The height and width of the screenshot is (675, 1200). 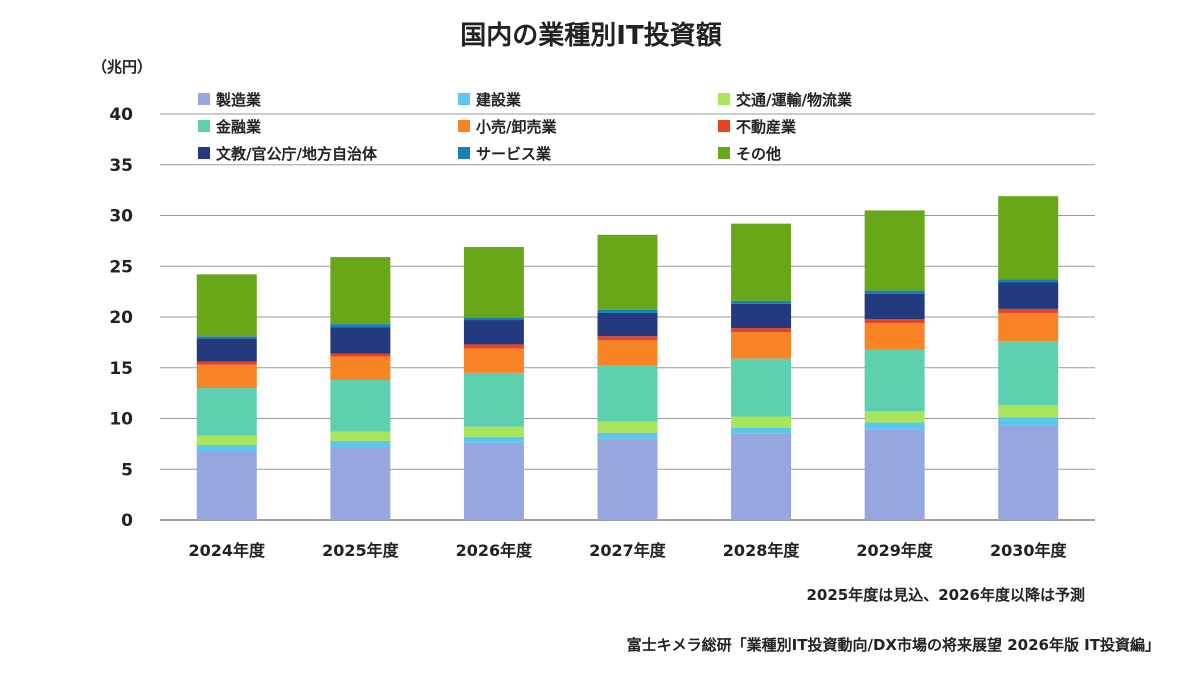 I want to click on legend-label-6: 文教/官公庁/地方自治体, so click(x=297, y=154).